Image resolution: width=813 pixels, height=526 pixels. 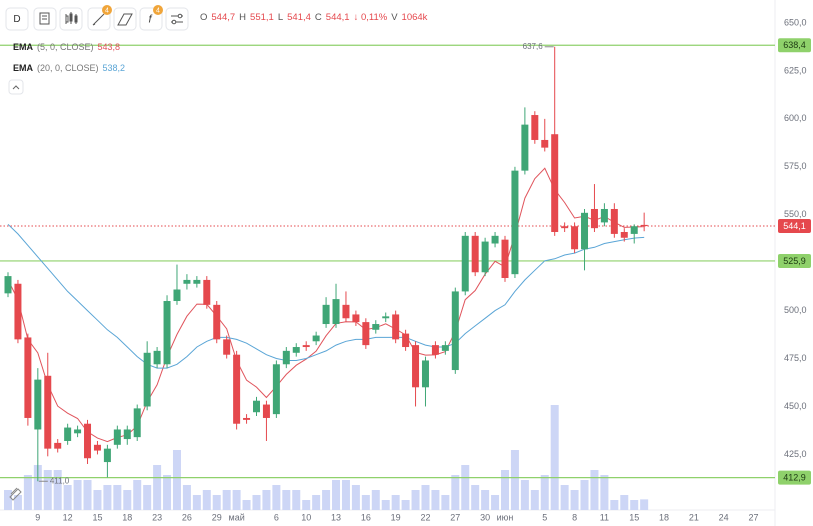 I want to click on quote-key: L, so click(x=280, y=17).